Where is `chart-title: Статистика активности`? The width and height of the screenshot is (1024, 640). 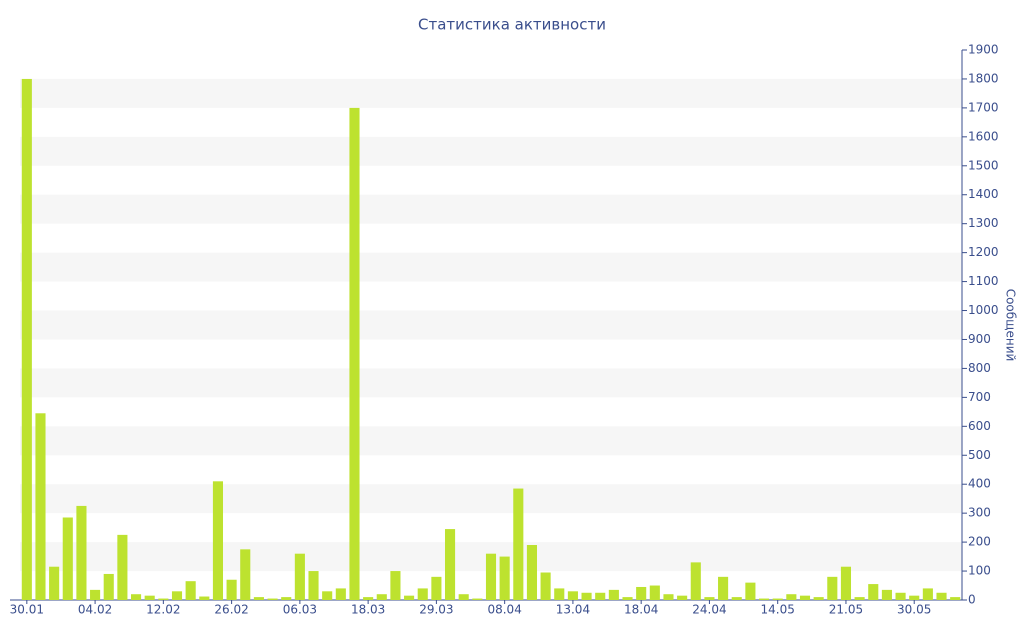
chart-title: Статистика активности is located at coordinates (512, 25).